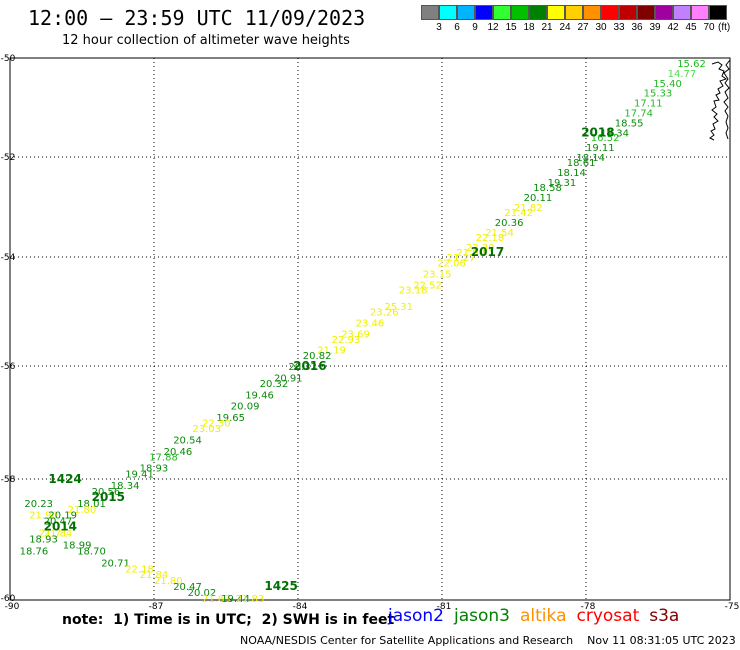 The height and width of the screenshot is (650, 740). What do you see at coordinates (664, 616) in the screenshot?
I see `satellite-legend-item: s3a` at bounding box center [664, 616].